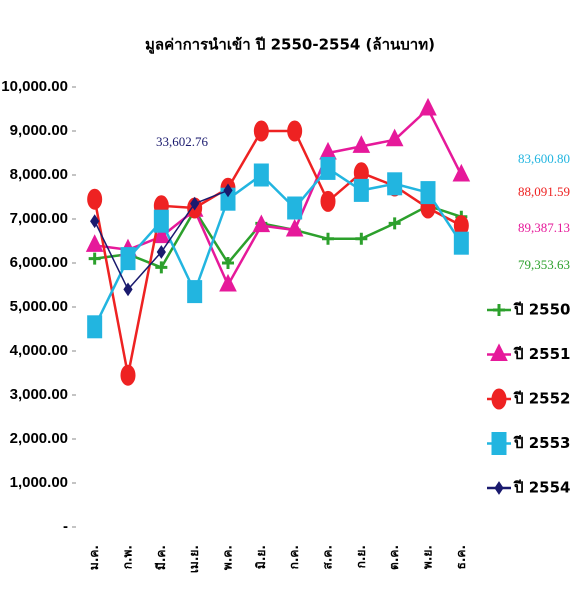 The image size is (576, 607). I want to click on y-tick-label: 5,000.00, so click(39, 306).